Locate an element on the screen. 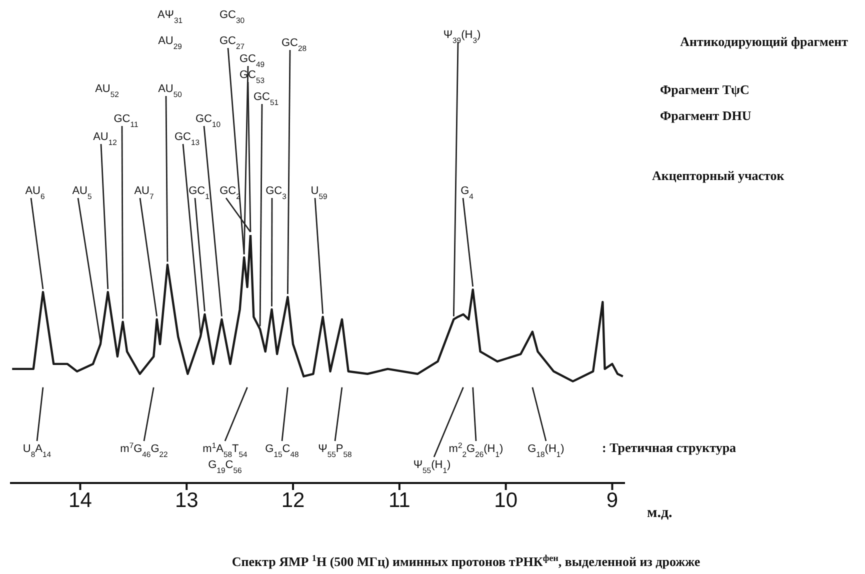  annotation: G$_{18}$(H$_{1}$) is located at coordinates (546, 450).